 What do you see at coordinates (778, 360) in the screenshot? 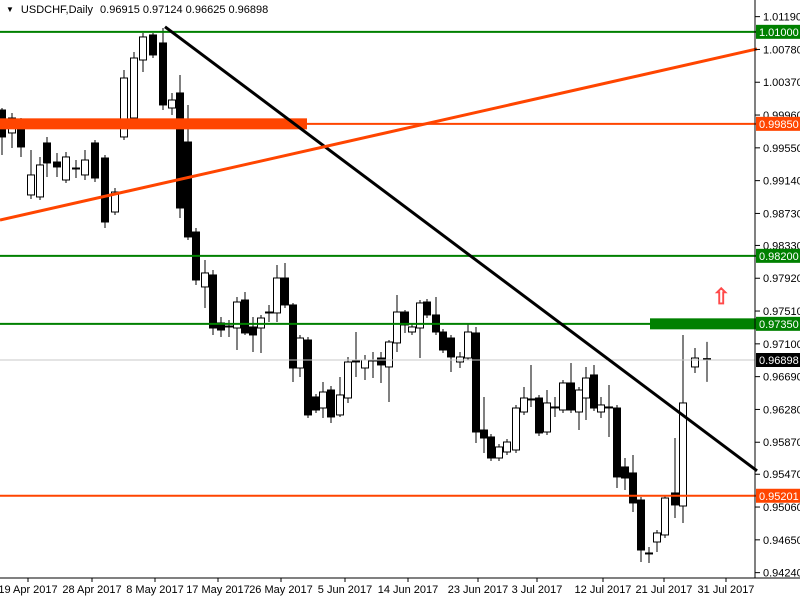
I see `price-level-label-box` at bounding box center [778, 360].